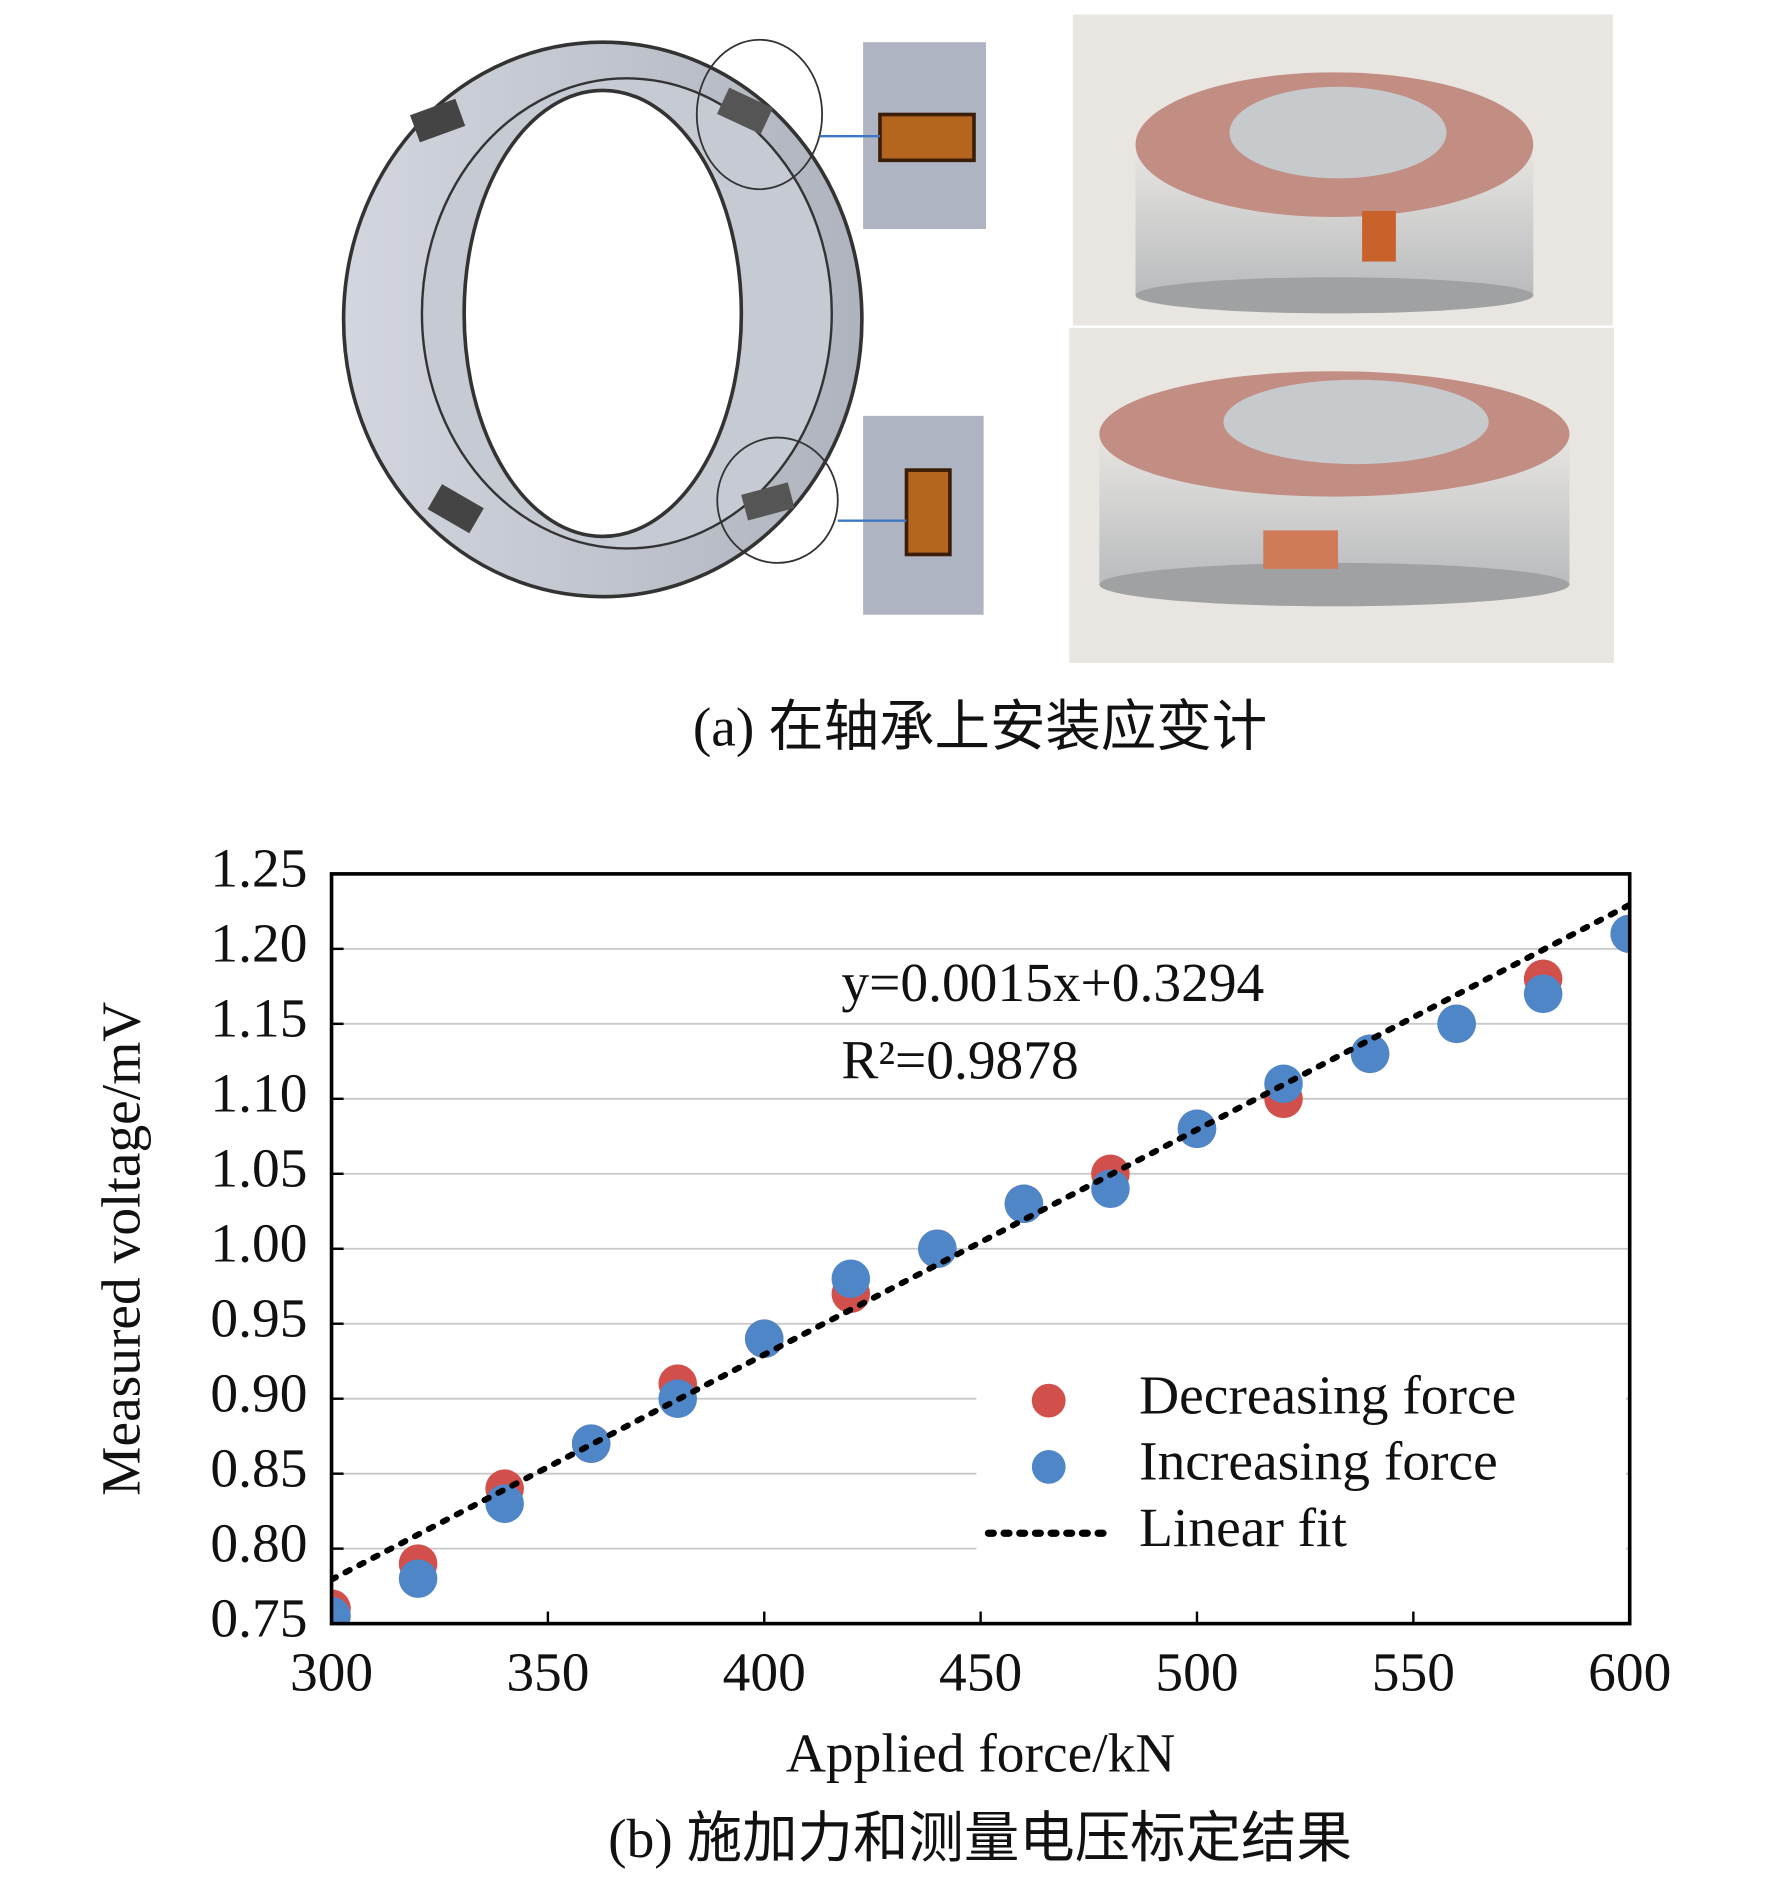 Image resolution: width=1772 pixels, height=1890 pixels. I want to click on legend-box, so click(1301, 1467).